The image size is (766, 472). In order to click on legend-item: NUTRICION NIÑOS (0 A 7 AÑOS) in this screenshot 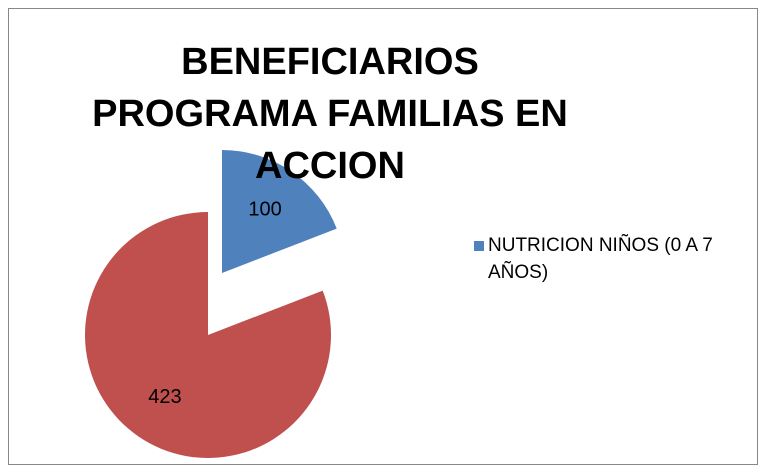, I will do `click(609, 259)`.